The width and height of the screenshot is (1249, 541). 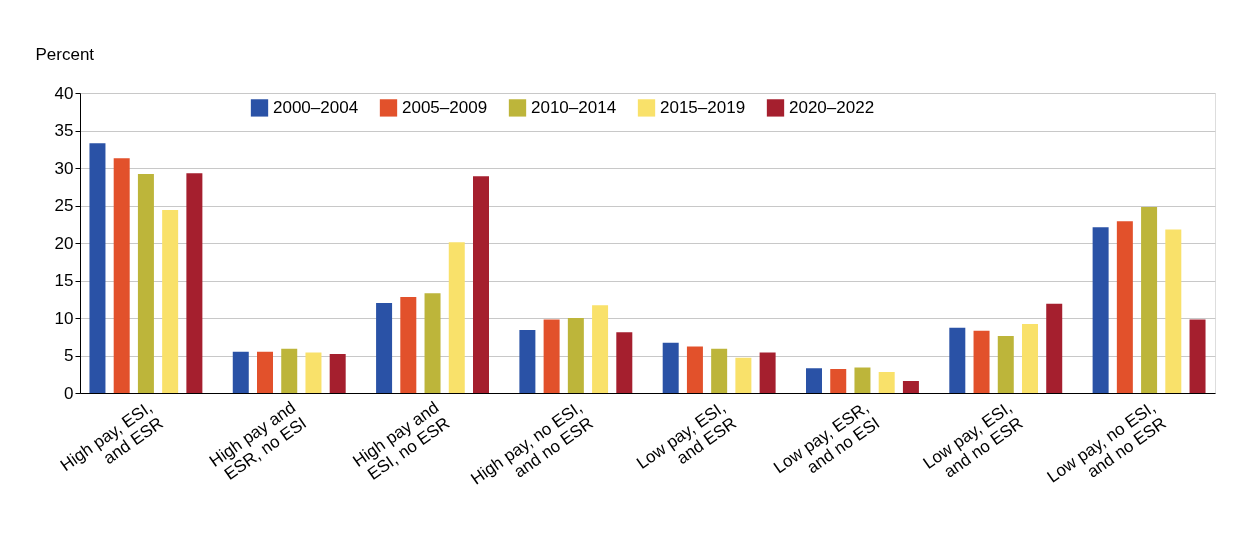 What do you see at coordinates (64, 205) in the screenshot?
I see `y-tick-label: 25` at bounding box center [64, 205].